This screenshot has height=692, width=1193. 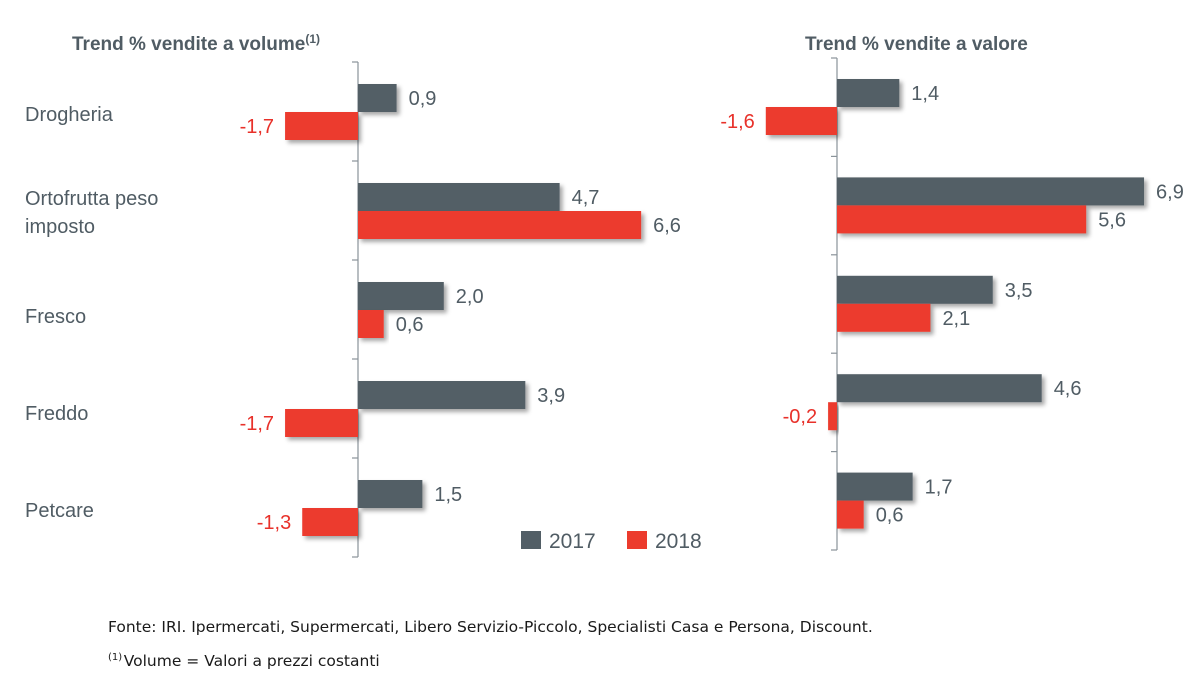 I want to click on volume-value-label-2017-petcare: 1,5, so click(x=448, y=495).